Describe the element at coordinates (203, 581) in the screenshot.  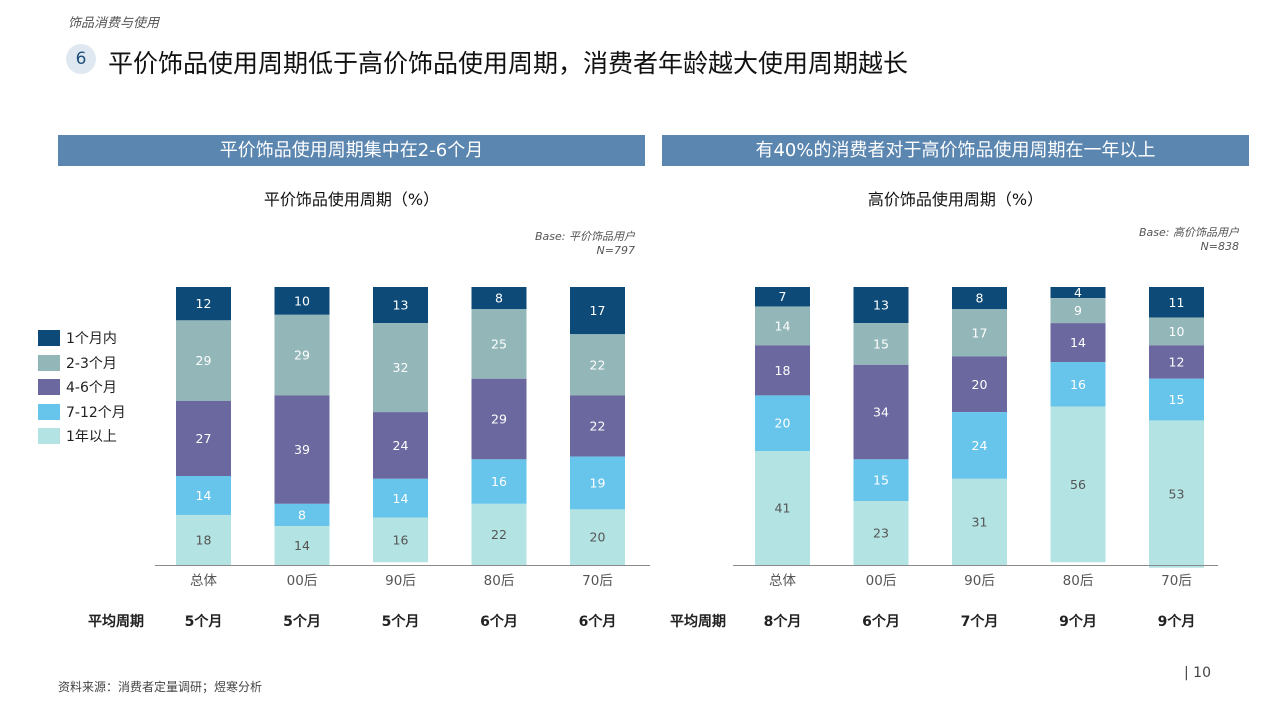
I see `left-category-label-0: 总体` at that location.